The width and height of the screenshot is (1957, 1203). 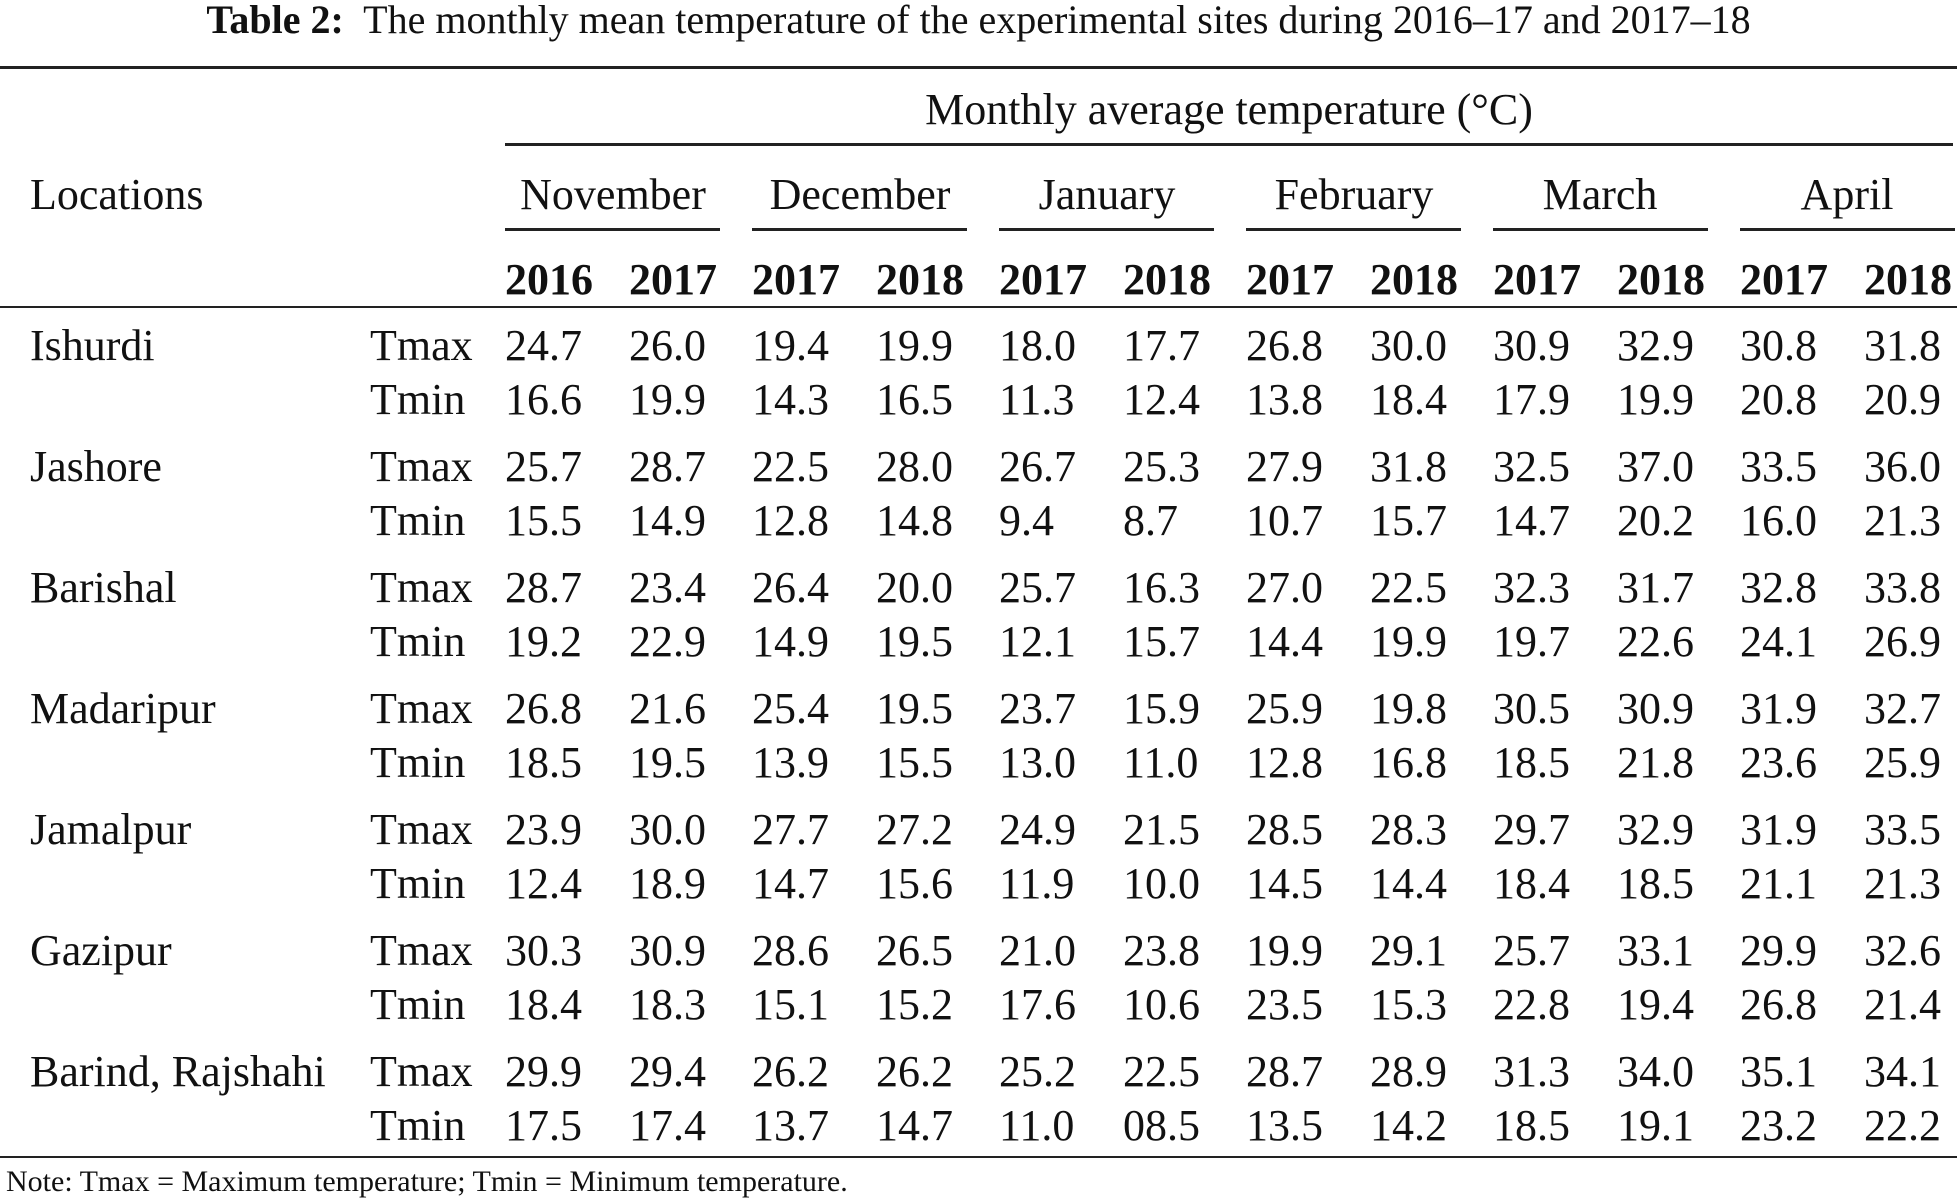 What do you see at coordinates (667, 520) in the screenshot?
I see `tmin-cell: 14.9` at bounding box center [667, 520].